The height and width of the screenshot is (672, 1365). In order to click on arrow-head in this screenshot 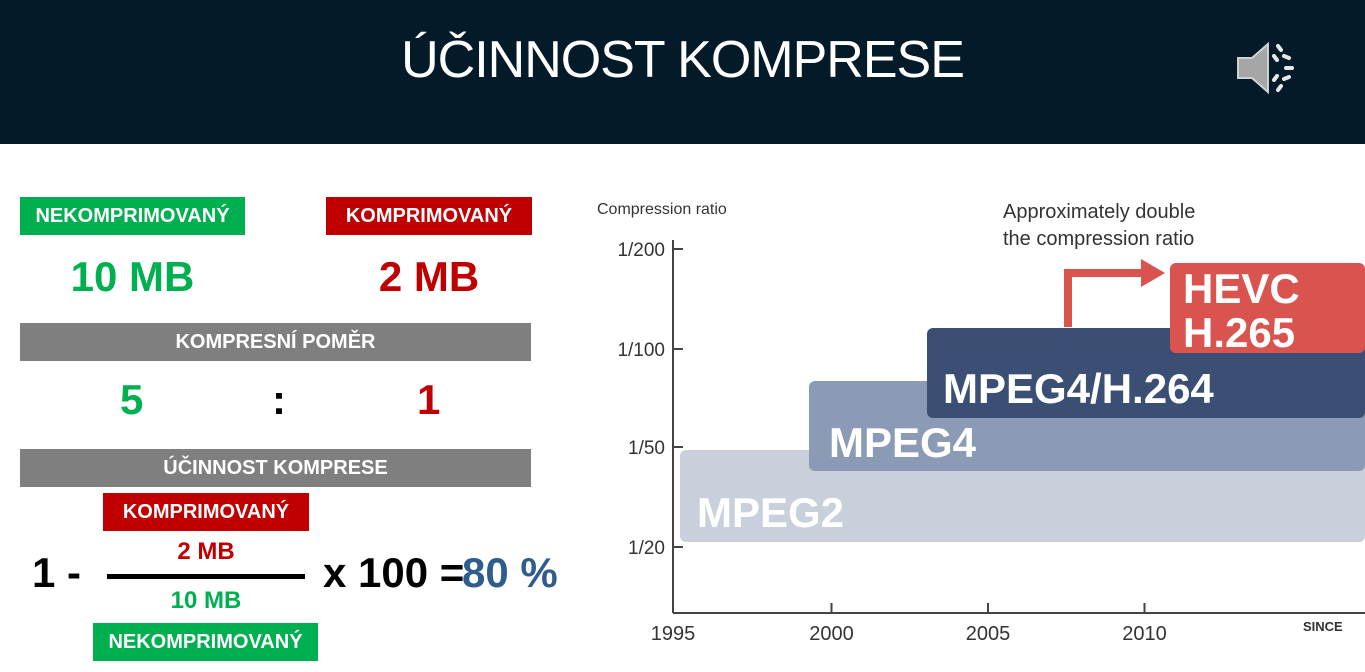, I will do `click(1153, 273)`.